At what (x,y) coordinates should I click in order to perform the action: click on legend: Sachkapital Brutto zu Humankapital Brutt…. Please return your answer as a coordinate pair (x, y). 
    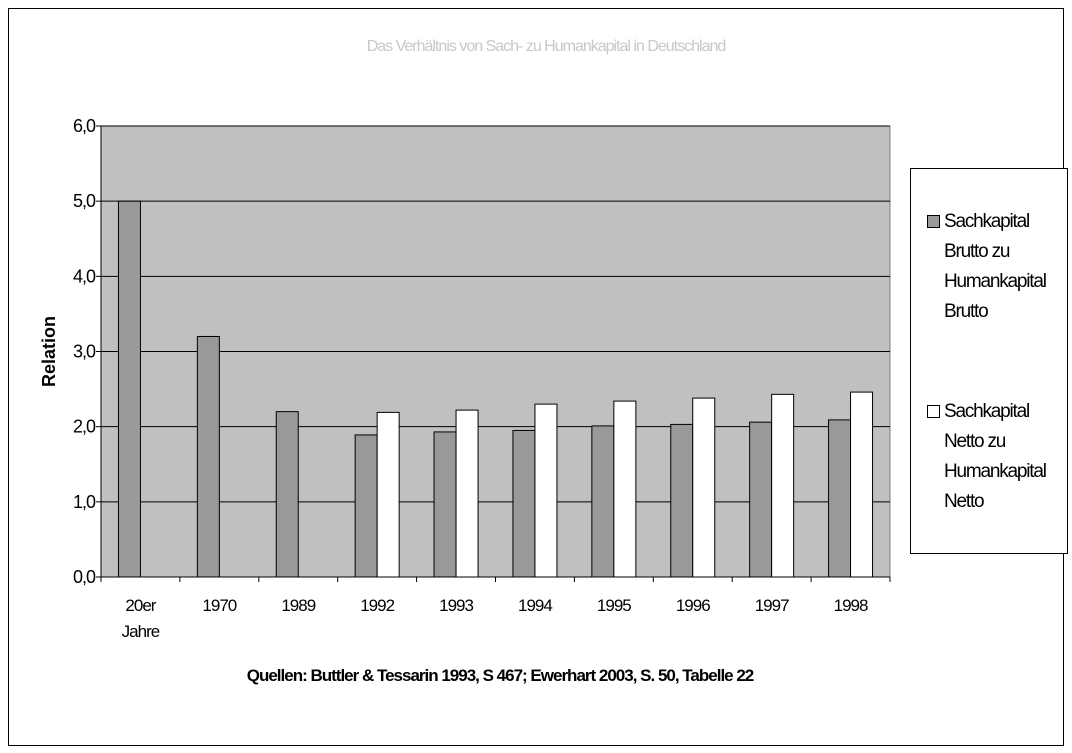
    Looking at the image, I should click on (989, 361).